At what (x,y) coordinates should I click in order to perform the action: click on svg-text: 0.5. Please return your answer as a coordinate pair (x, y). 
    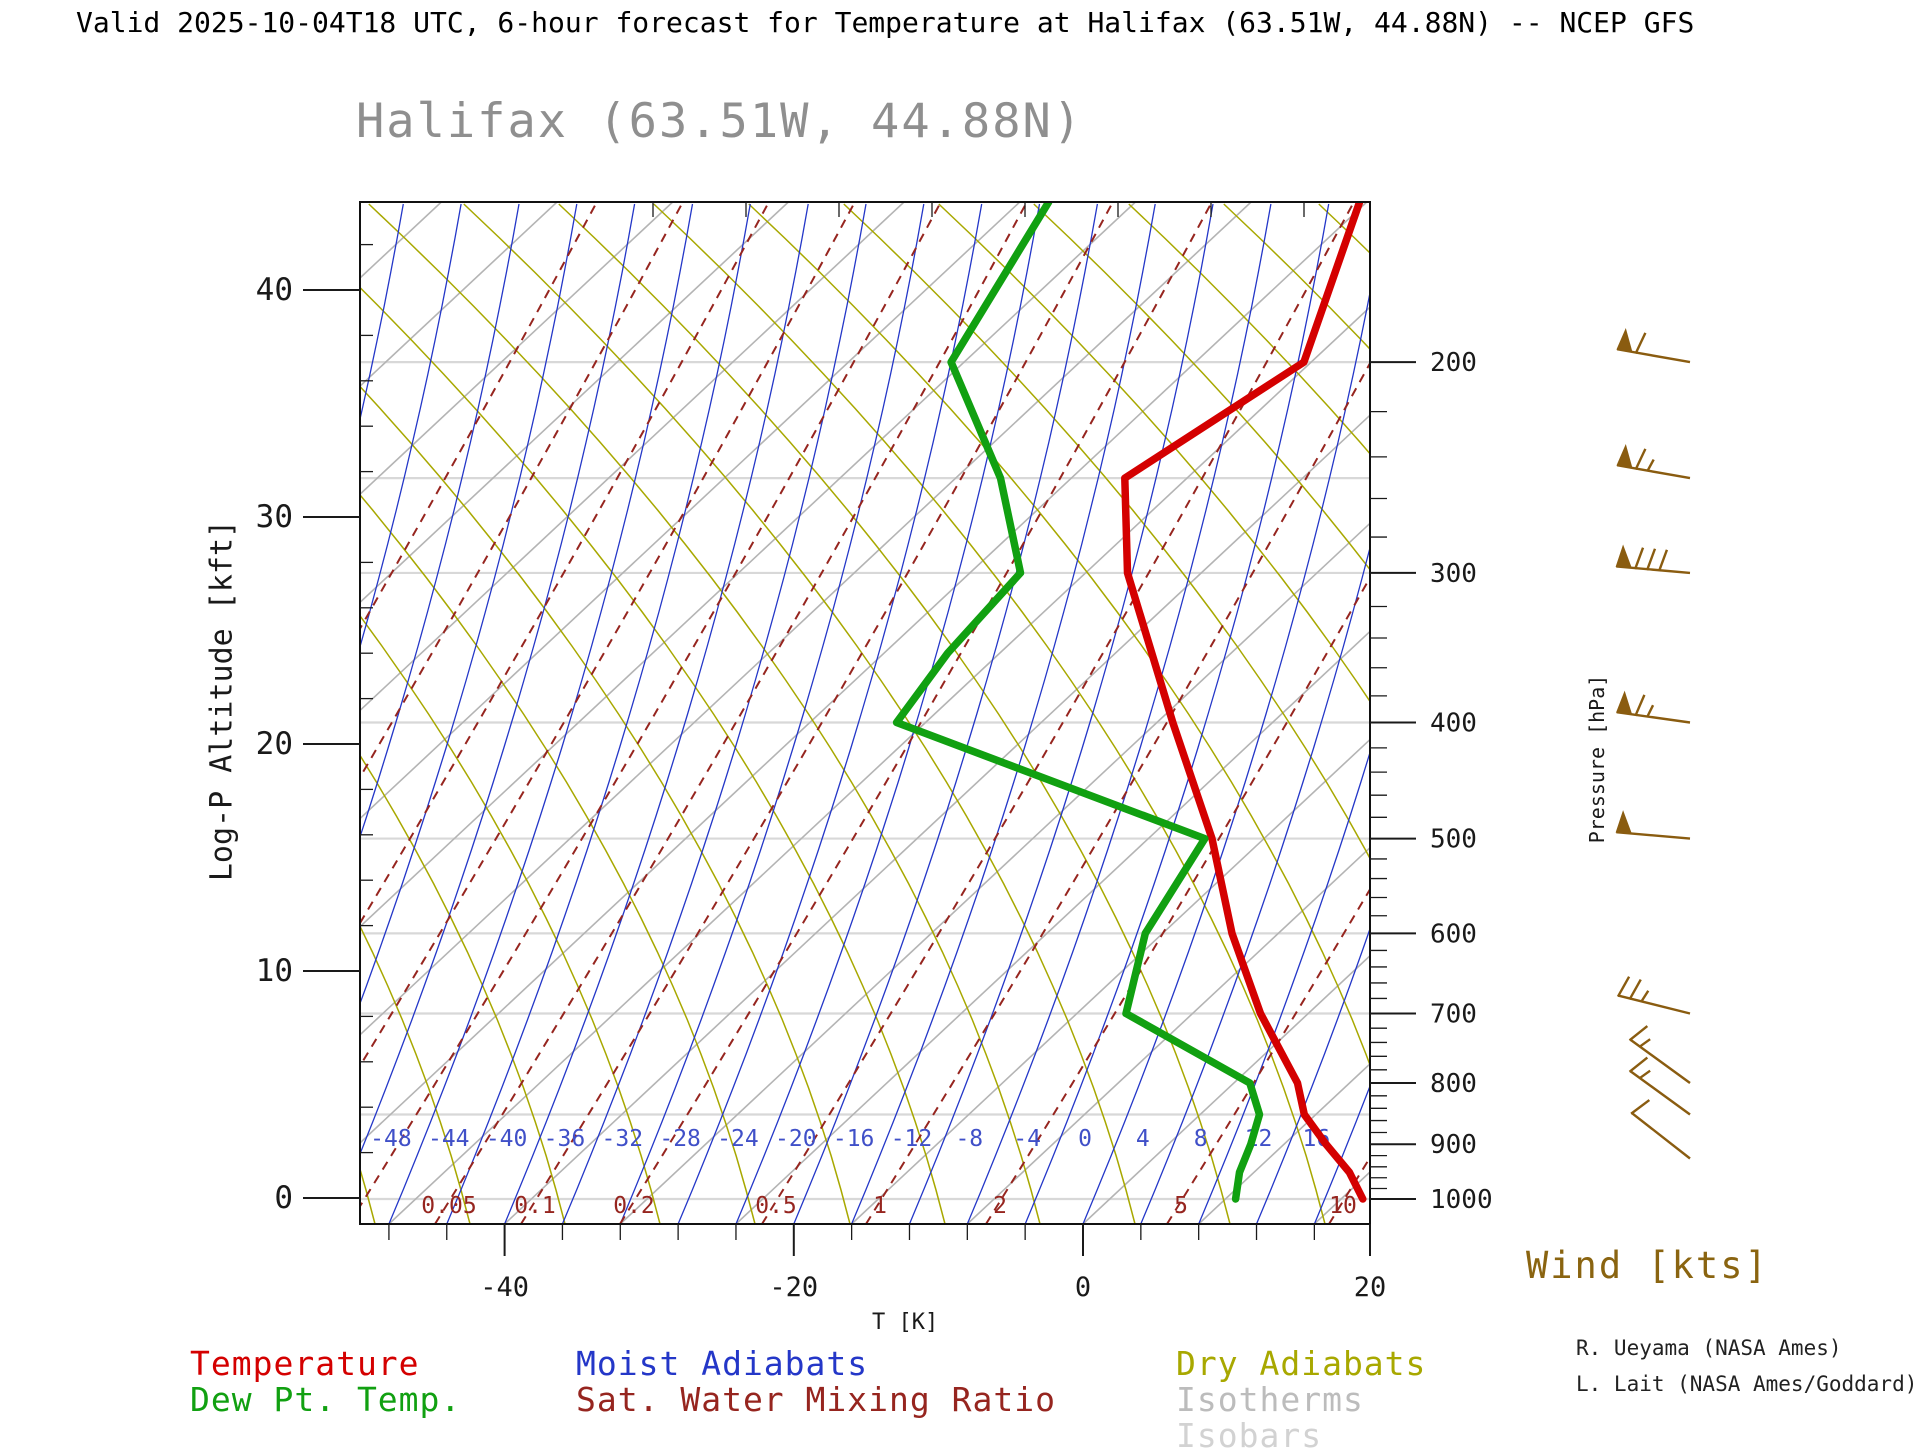
    Looking at the image, I should click on (776, 1206).